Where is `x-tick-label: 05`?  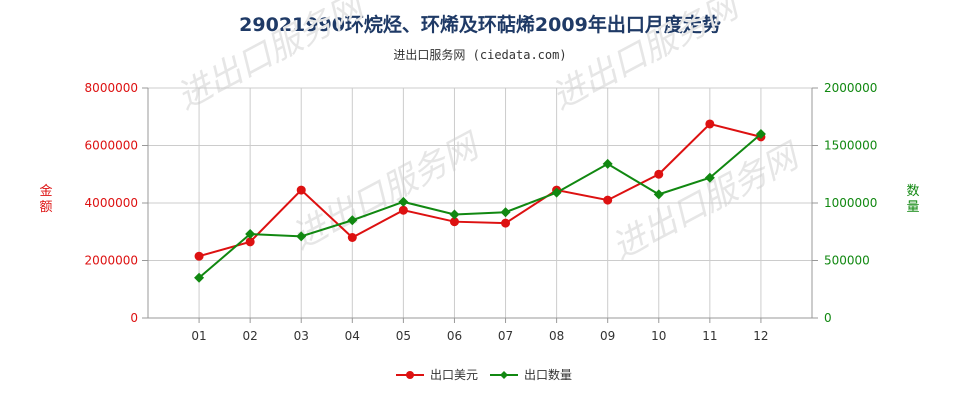
x-tick-label: 05 is located at coordinates (403, 336).